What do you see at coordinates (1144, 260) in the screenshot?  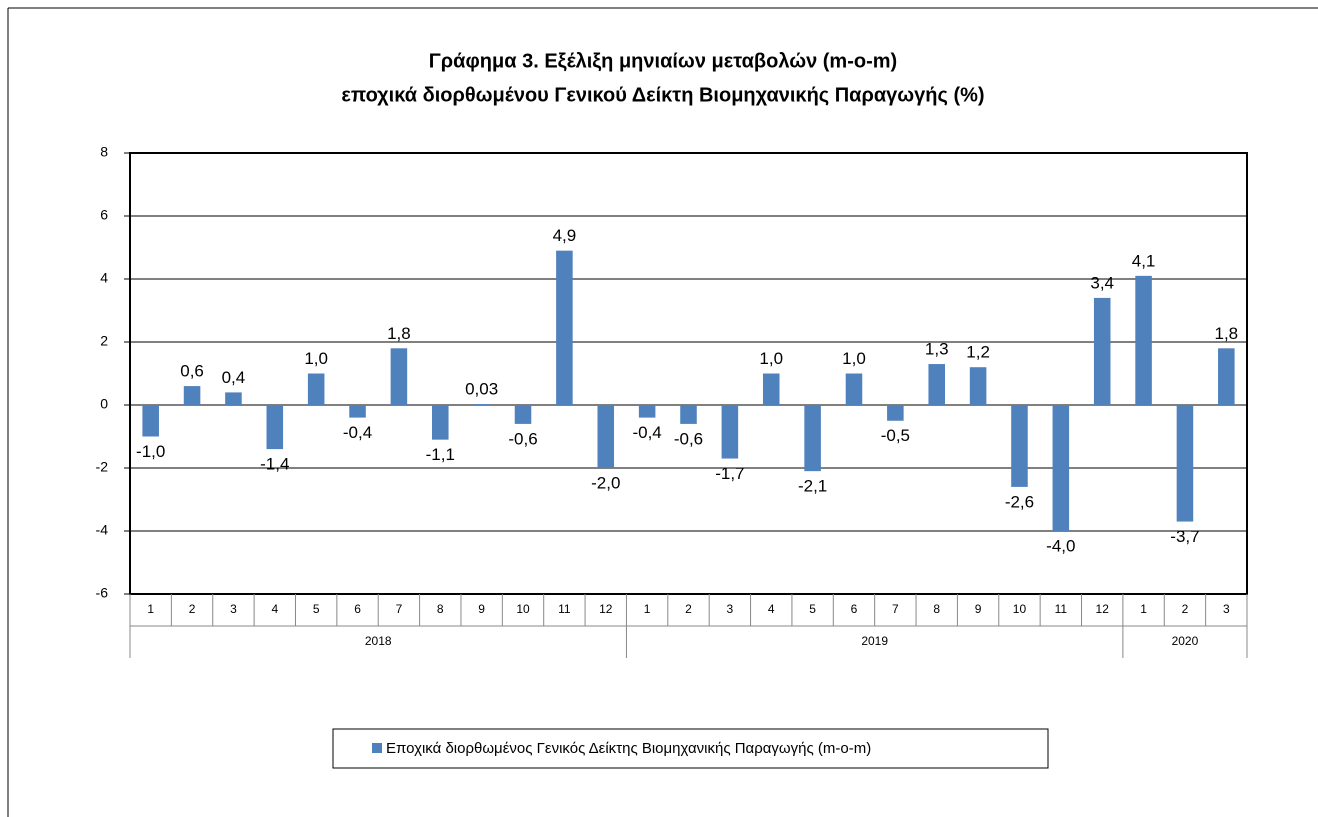 I see `value-label: 4,1` at bounding box center [1144, 260].